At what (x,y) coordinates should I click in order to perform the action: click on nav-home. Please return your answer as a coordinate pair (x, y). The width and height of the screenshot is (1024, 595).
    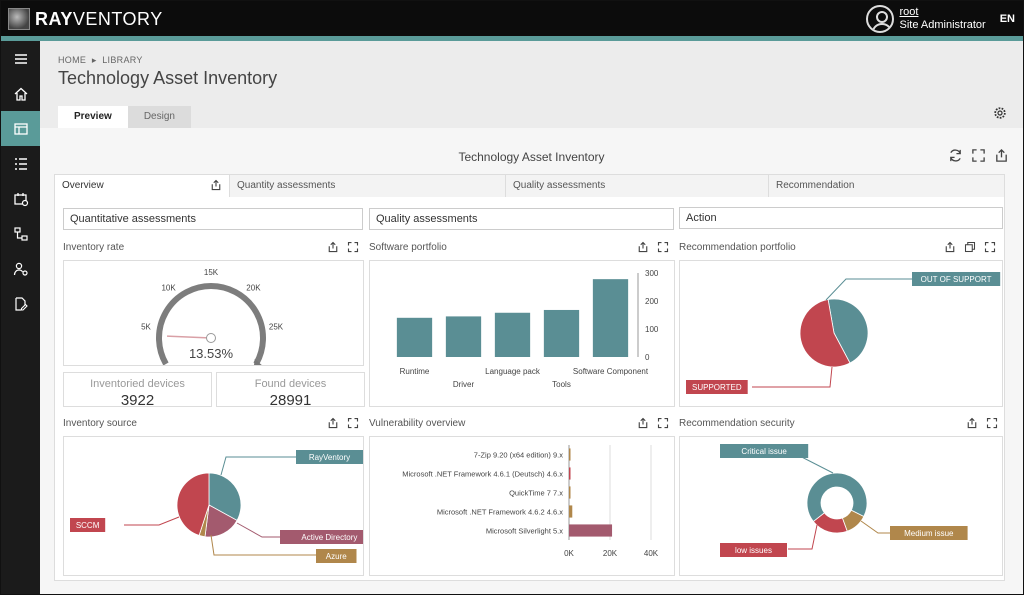
    Looking at the image, I should click on (20, 93).